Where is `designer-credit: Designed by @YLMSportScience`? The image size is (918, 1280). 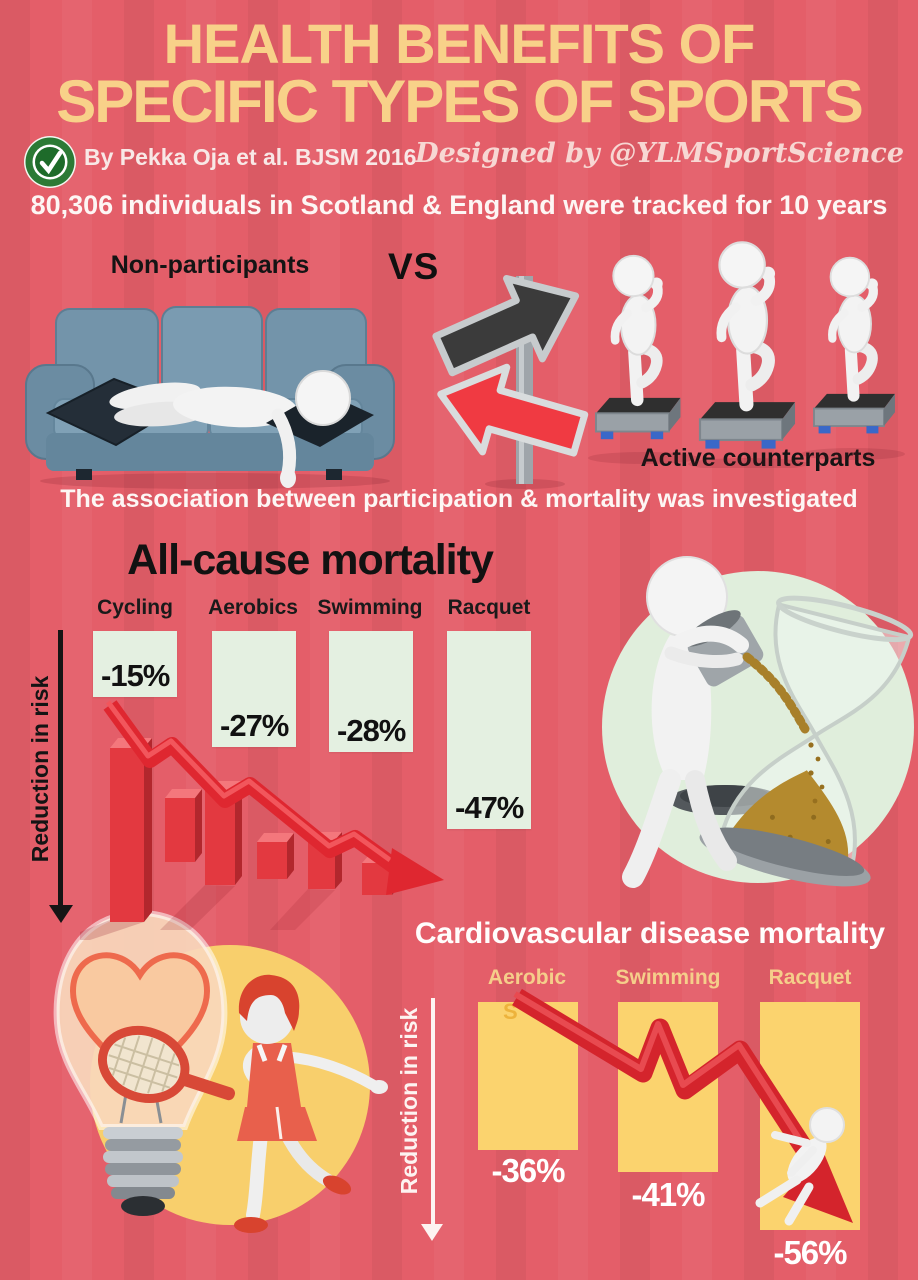
designer-credit: Designed by @YLMSportScience is located at coordinates (659, 153).